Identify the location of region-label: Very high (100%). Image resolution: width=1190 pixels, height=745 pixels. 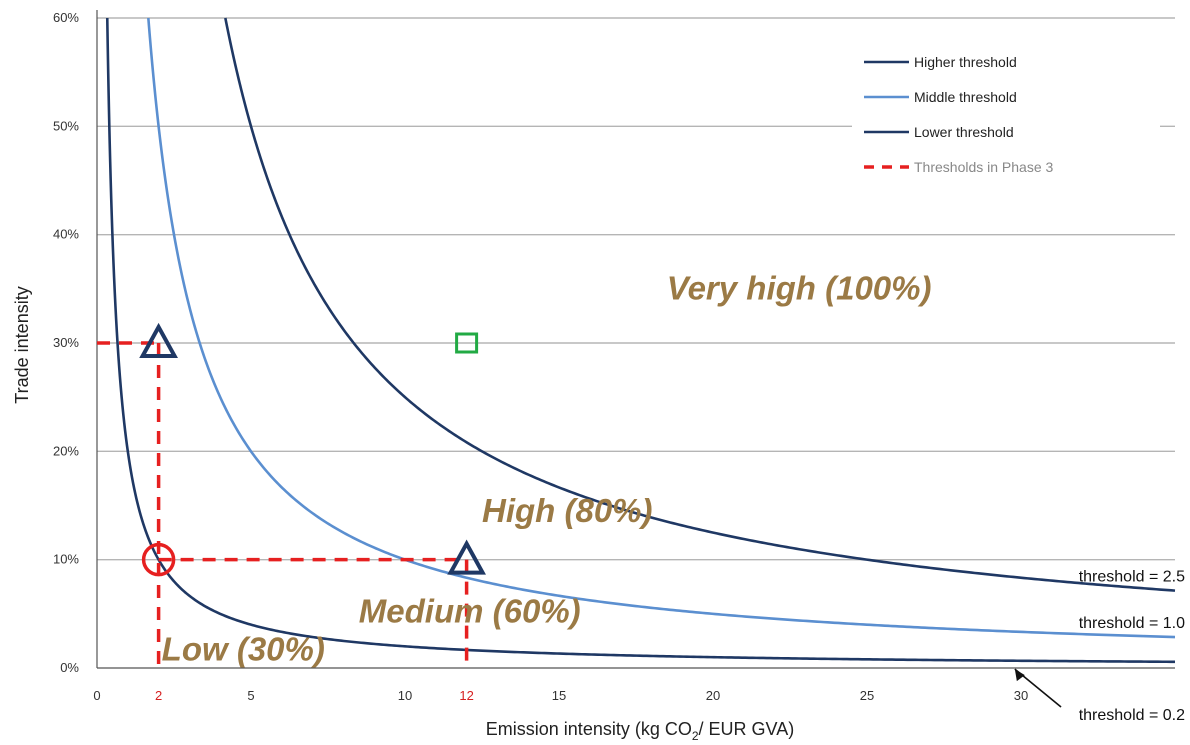
(799, 288).